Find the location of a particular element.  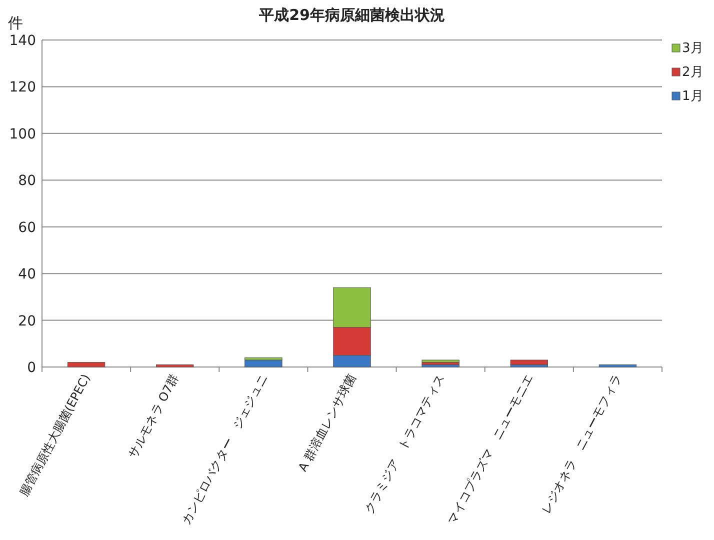

x-tick-label: A 群溶血レンサ球菌 is located at coordinates (327, 423).